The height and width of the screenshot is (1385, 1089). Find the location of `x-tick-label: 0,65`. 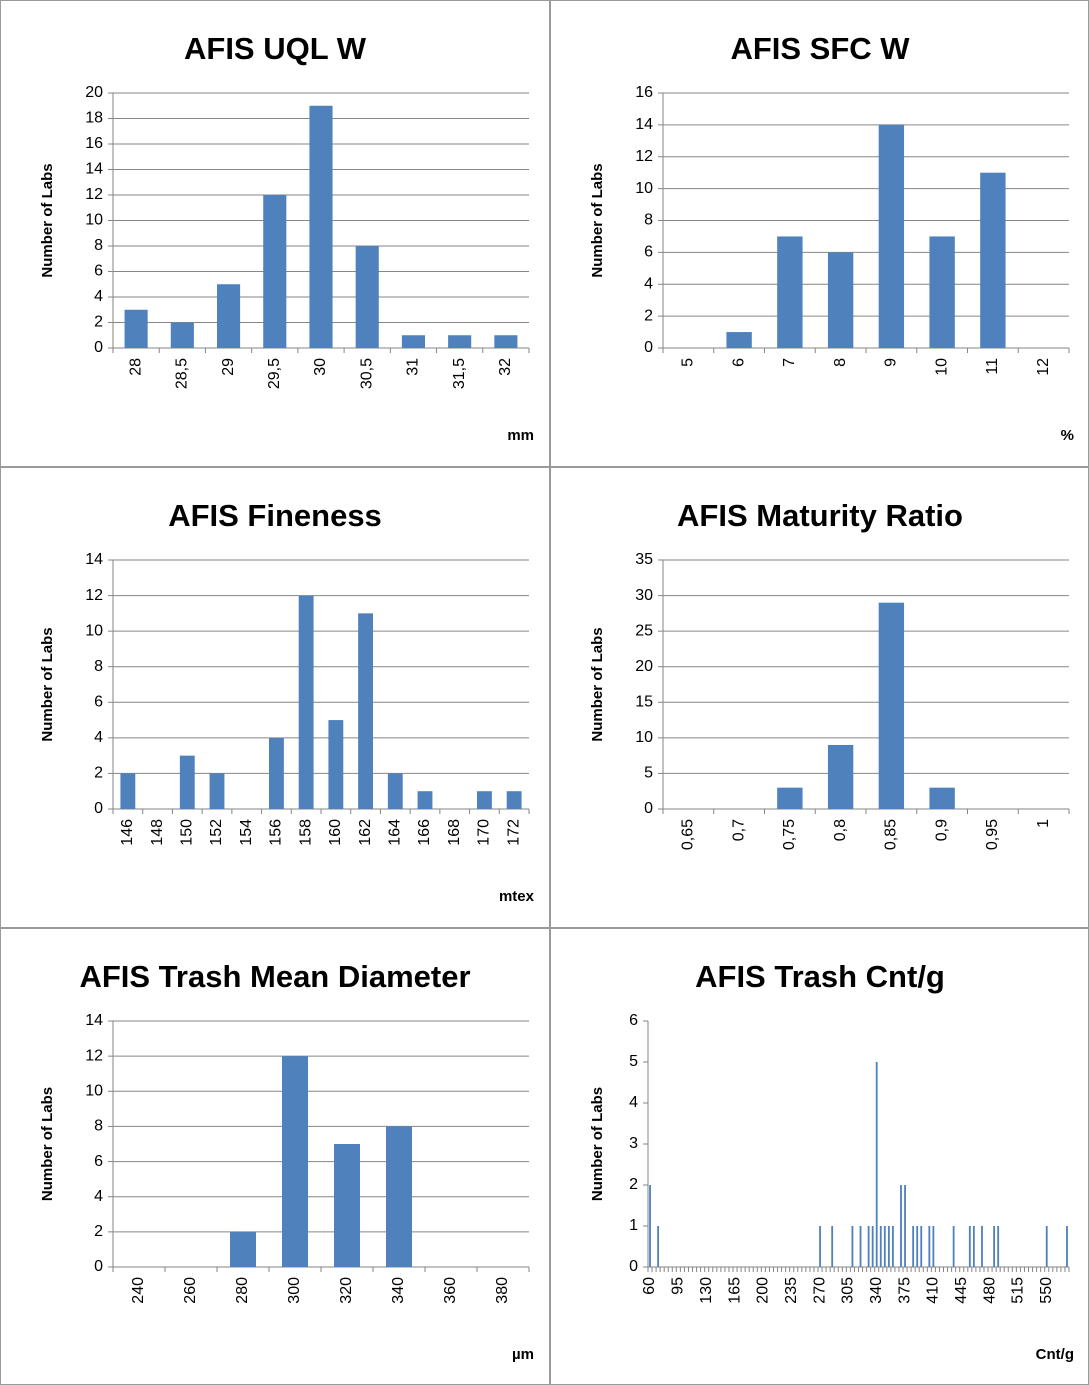

x-tick-label: 0,65 is located at coordinates (688, 834).